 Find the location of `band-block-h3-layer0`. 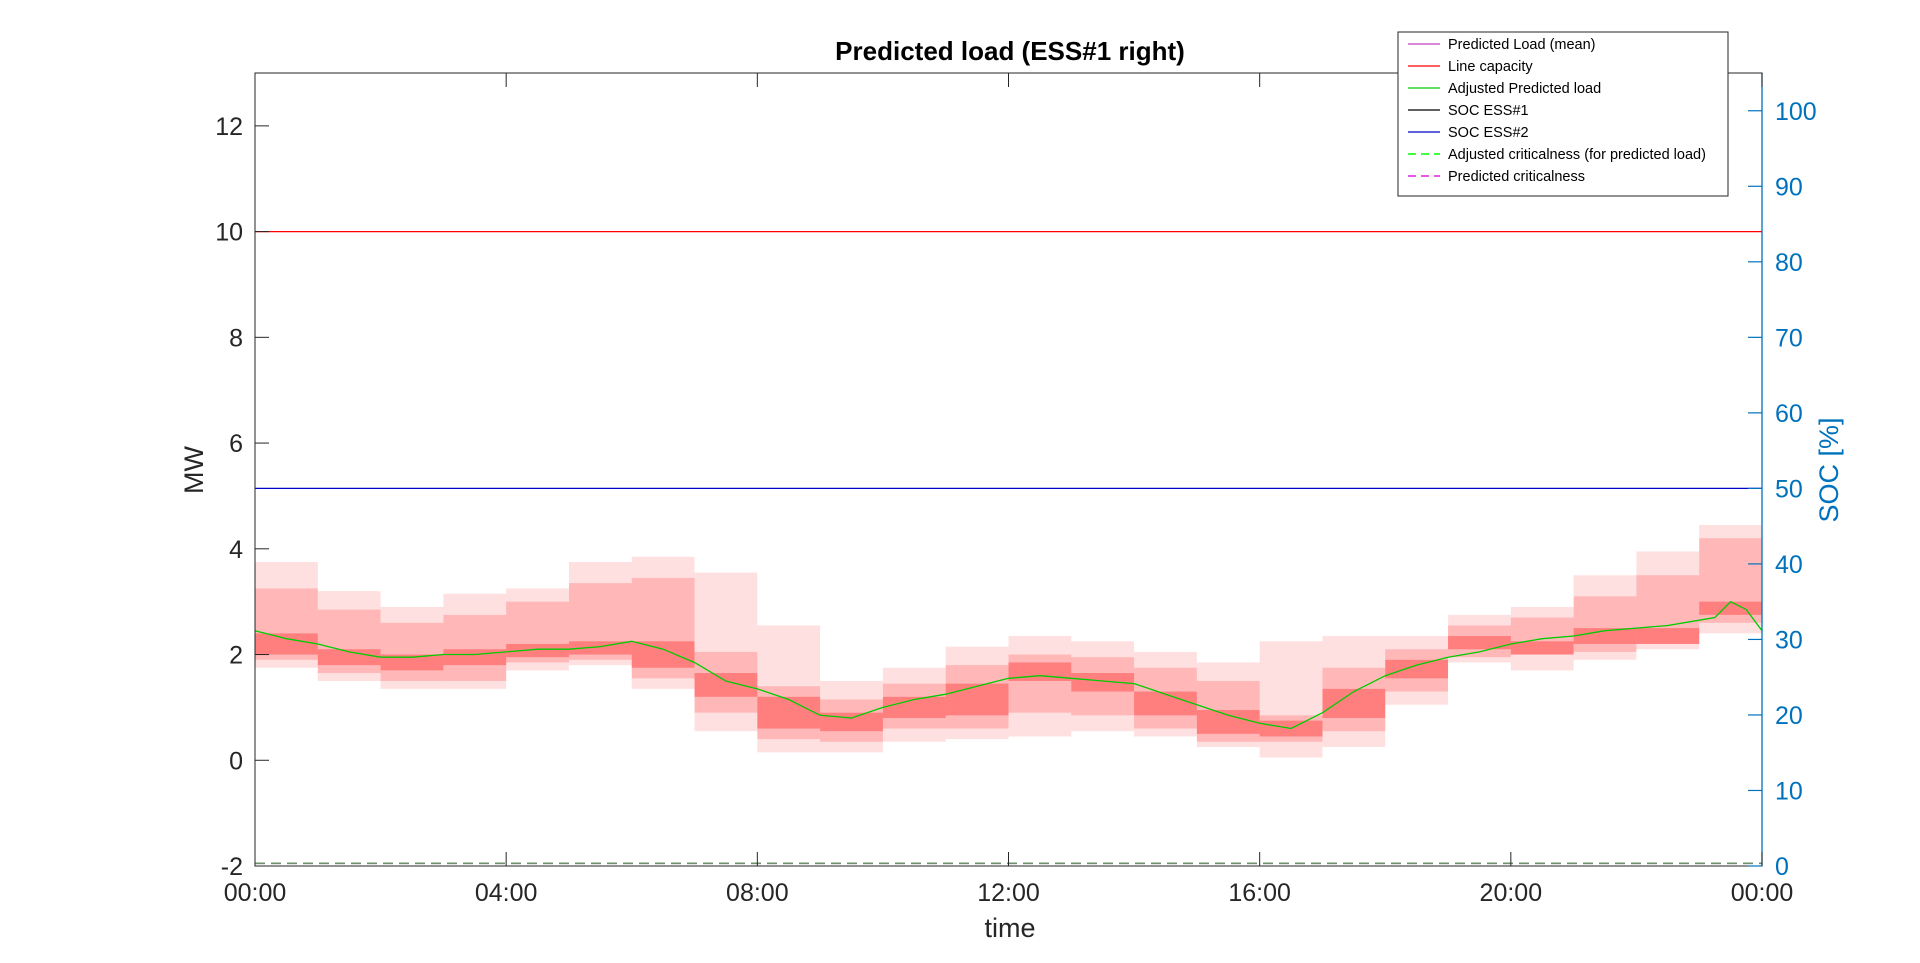

band-block-h3-layer0 is located at coordinates (475, 641).